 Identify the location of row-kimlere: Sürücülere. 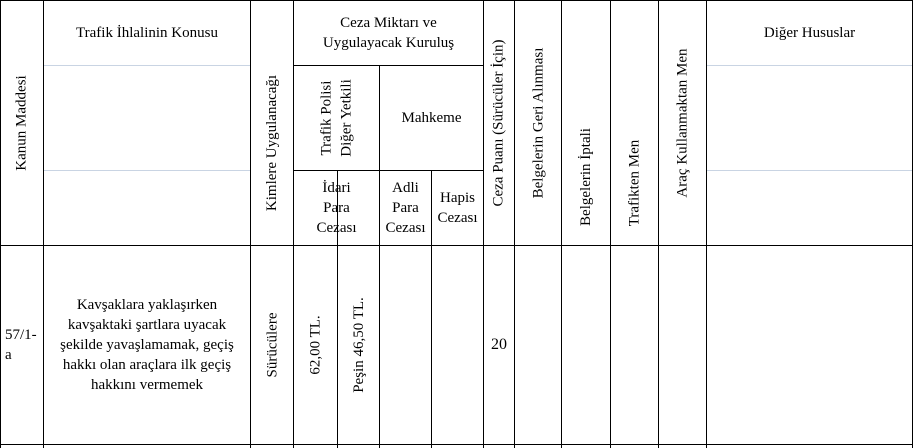
(272, 345).